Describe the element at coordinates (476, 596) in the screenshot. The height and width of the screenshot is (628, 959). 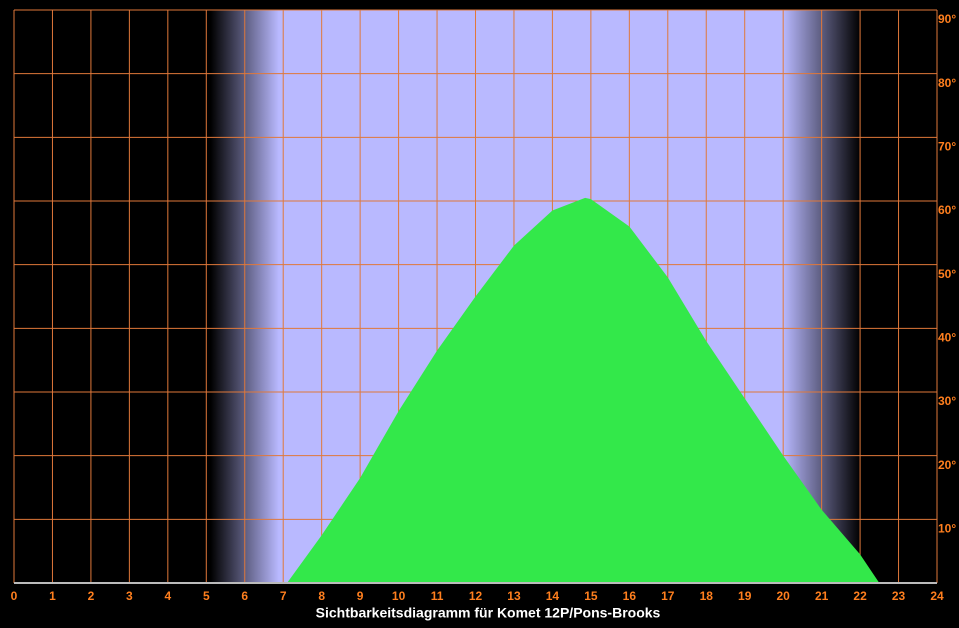
I see `x-tick-label: 12` at that location.